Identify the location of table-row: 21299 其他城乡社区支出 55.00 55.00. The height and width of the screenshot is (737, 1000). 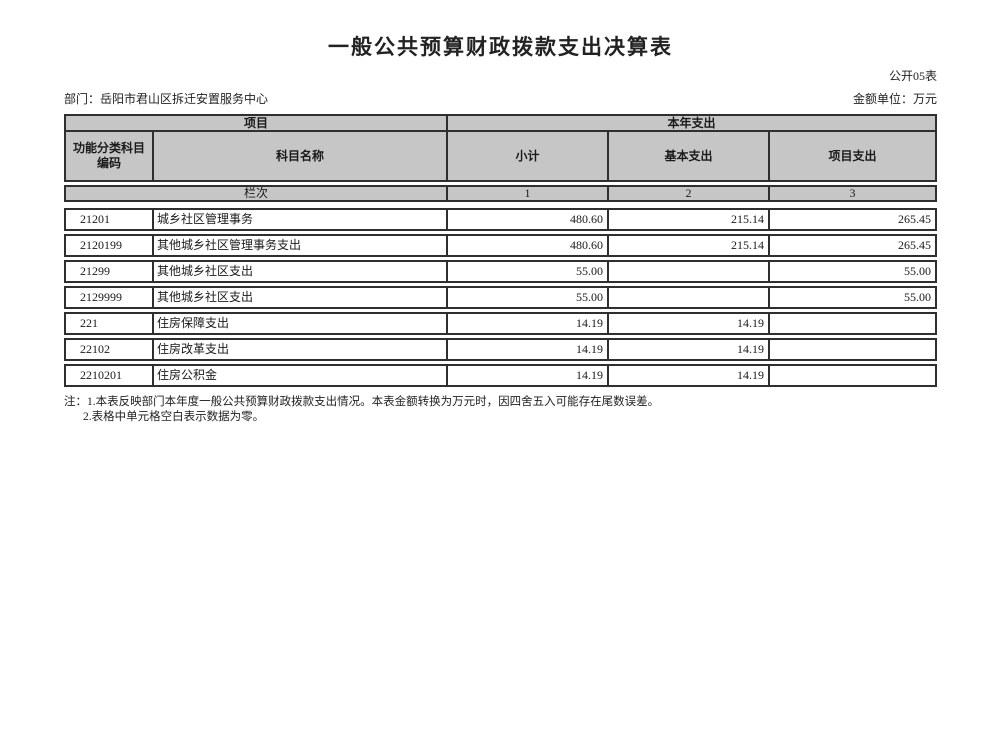
(500, 271).